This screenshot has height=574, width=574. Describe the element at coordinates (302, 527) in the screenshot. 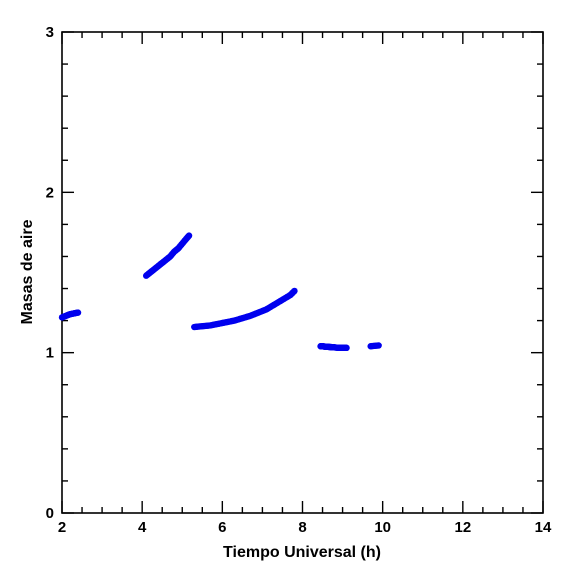

I see `x-tick-label: 8` at that location.